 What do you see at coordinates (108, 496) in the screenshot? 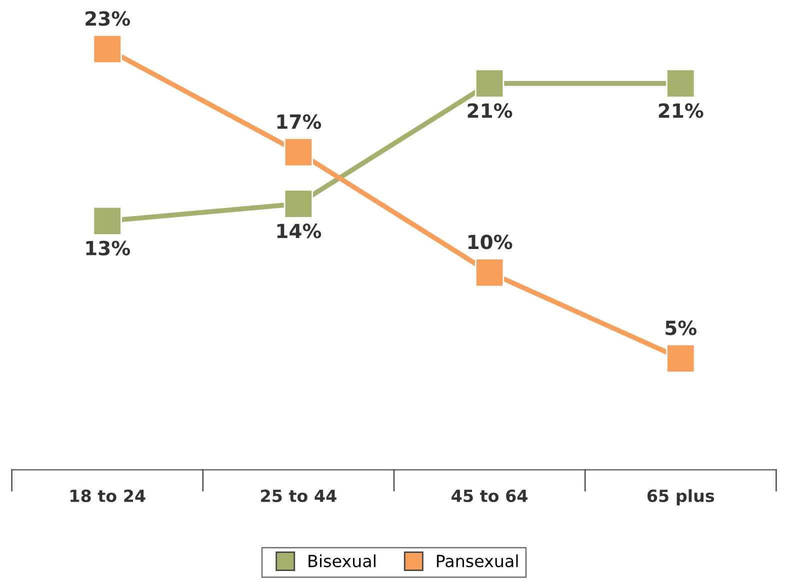
I see `x-tick-label: 18 to 24` at bounding box center [108, 496].